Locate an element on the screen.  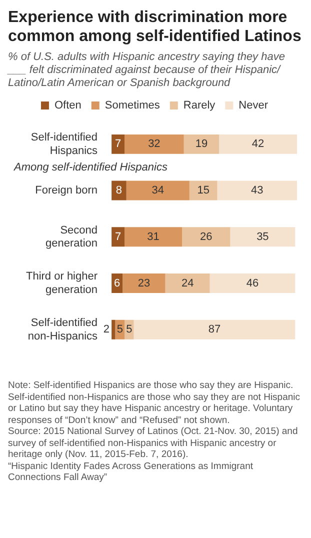
y-tick-label: Self-identified Hispanics is located at coordinates (64, 144).